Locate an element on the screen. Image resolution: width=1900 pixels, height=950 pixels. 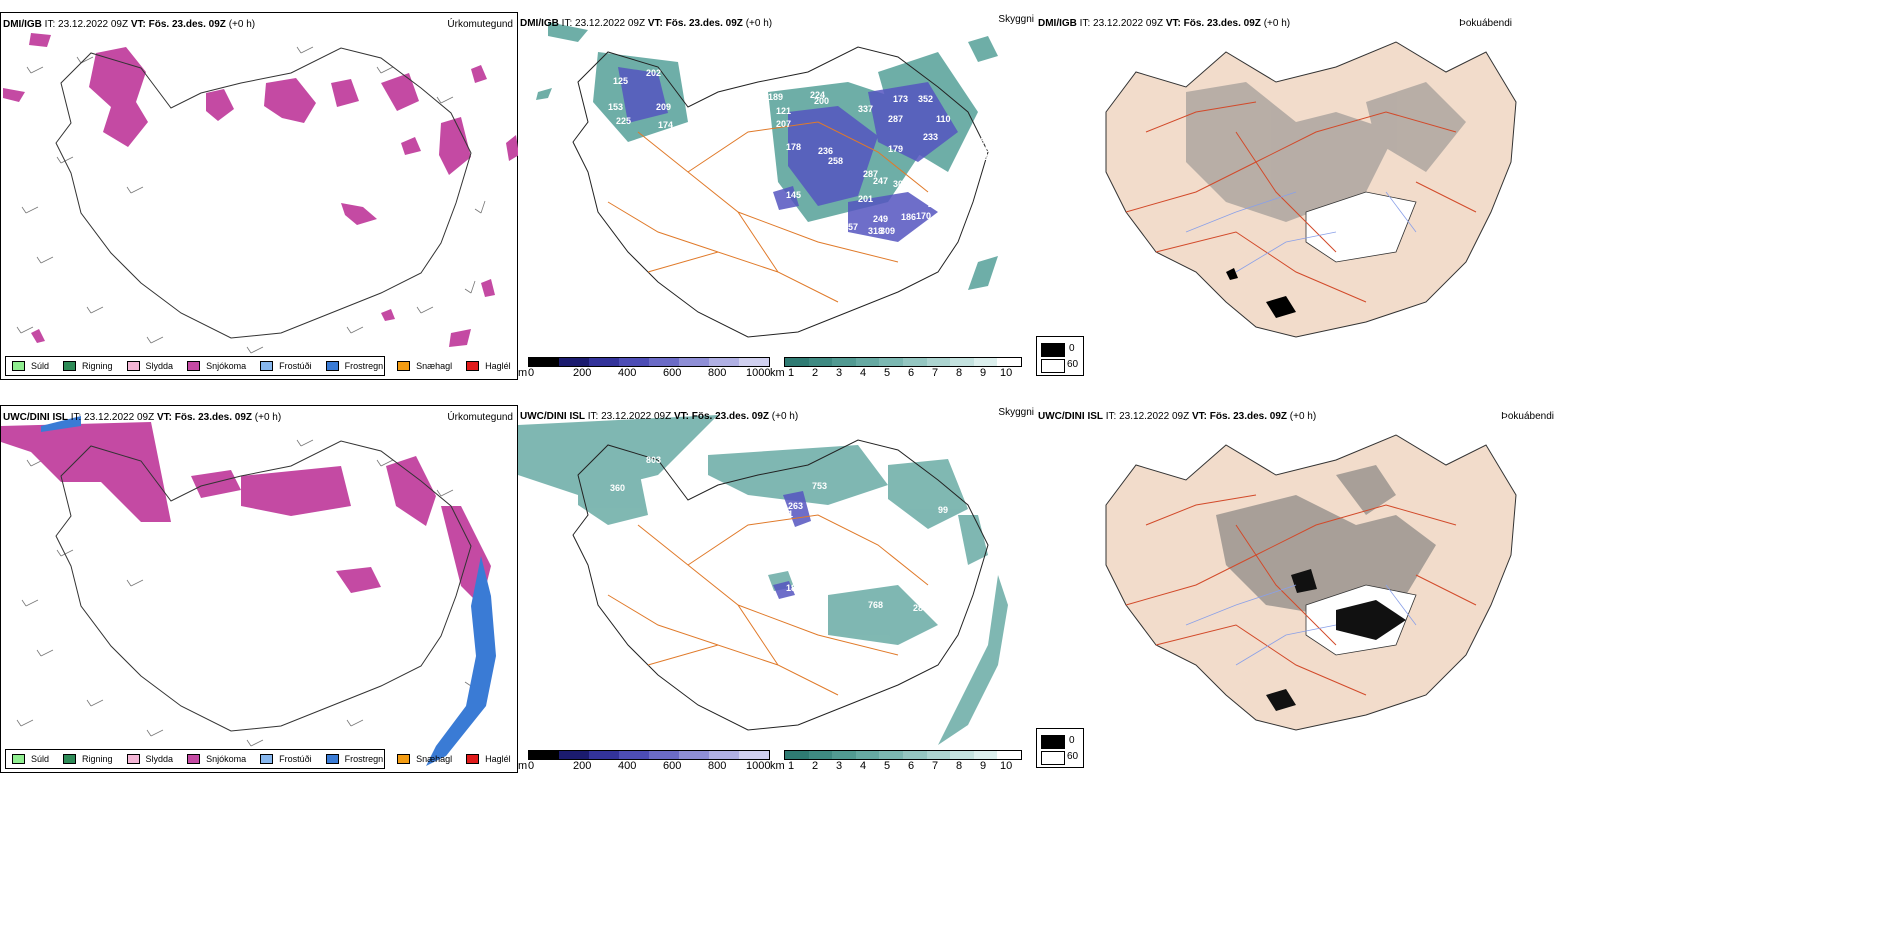
visibility-value-label: 153 is located at coordinates (615, 107).